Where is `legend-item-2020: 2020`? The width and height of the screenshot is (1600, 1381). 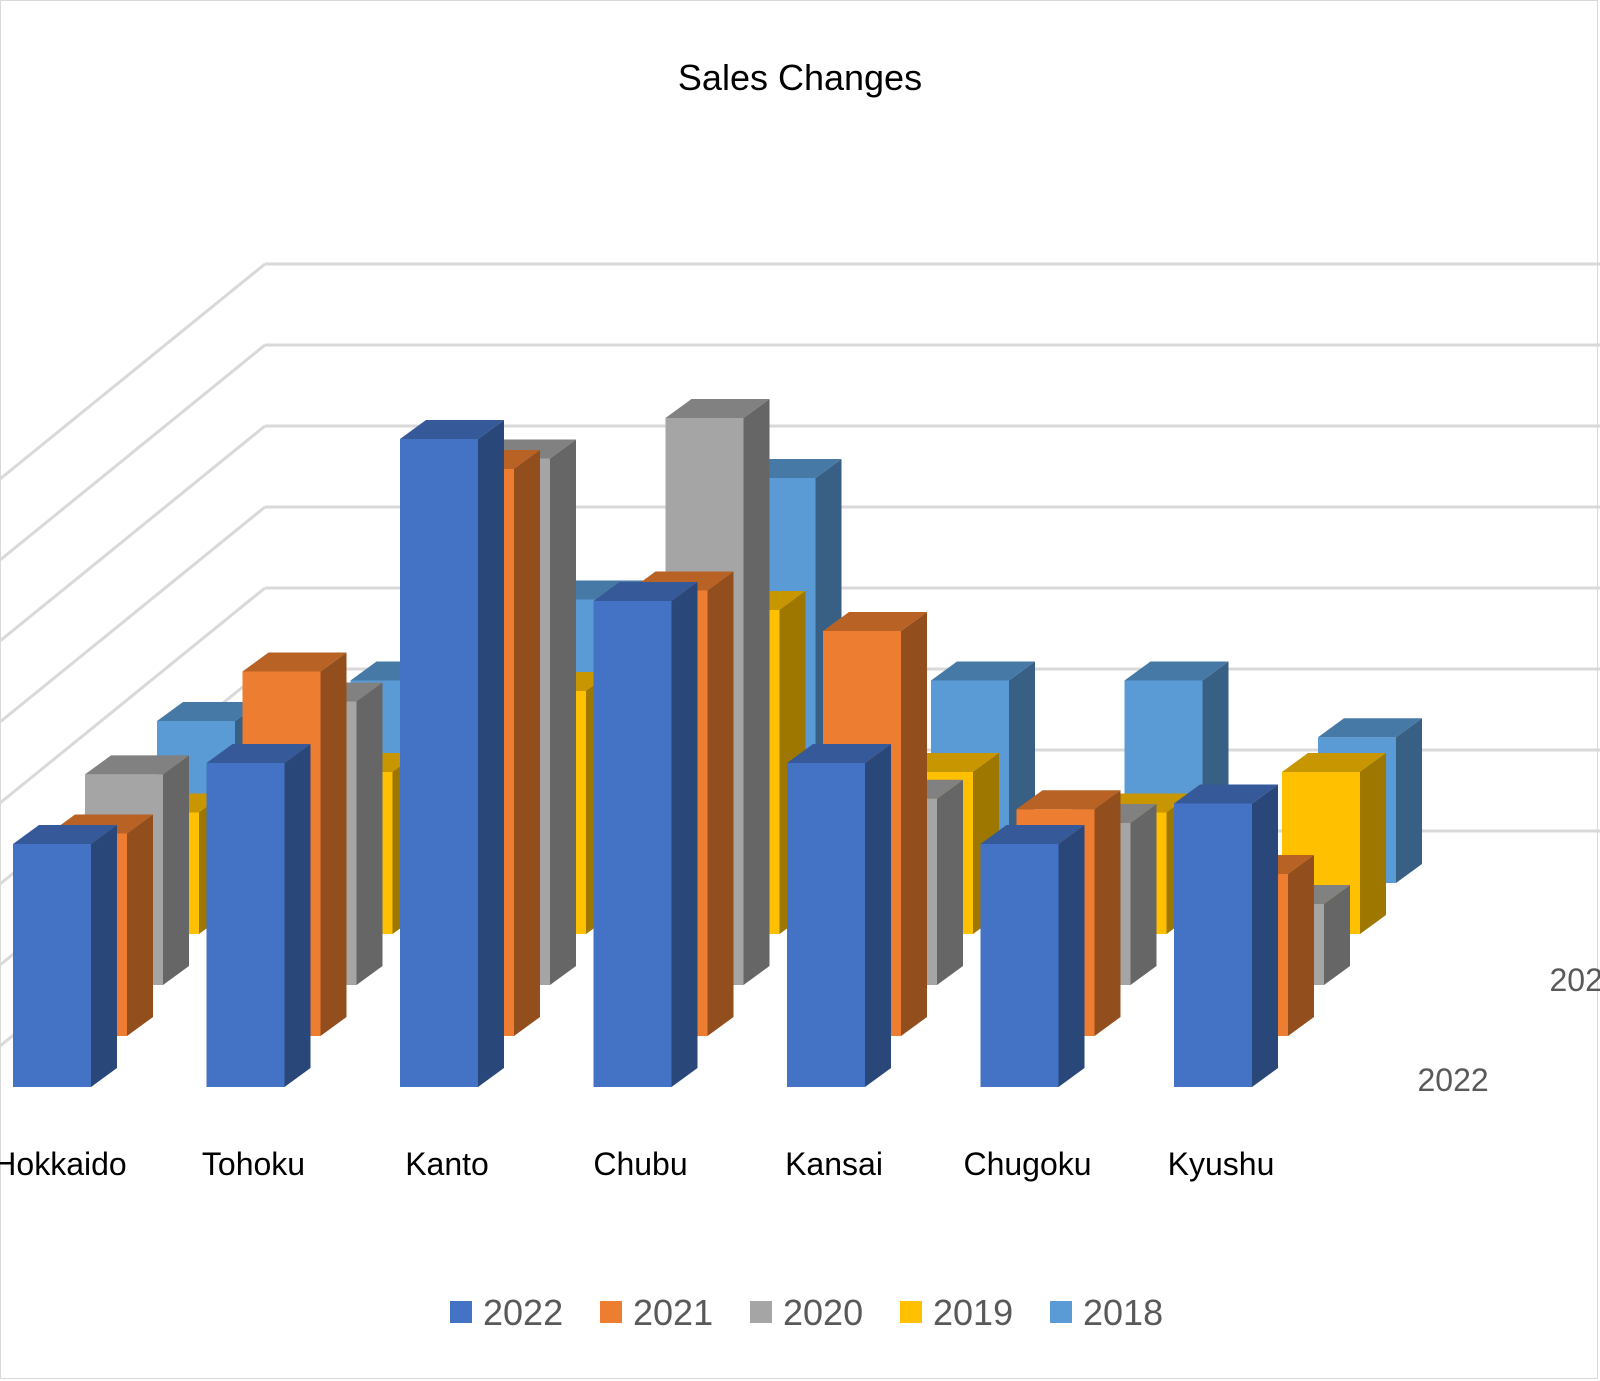 legend-item-2020: 2020 is located at coordinates (806, 1312).